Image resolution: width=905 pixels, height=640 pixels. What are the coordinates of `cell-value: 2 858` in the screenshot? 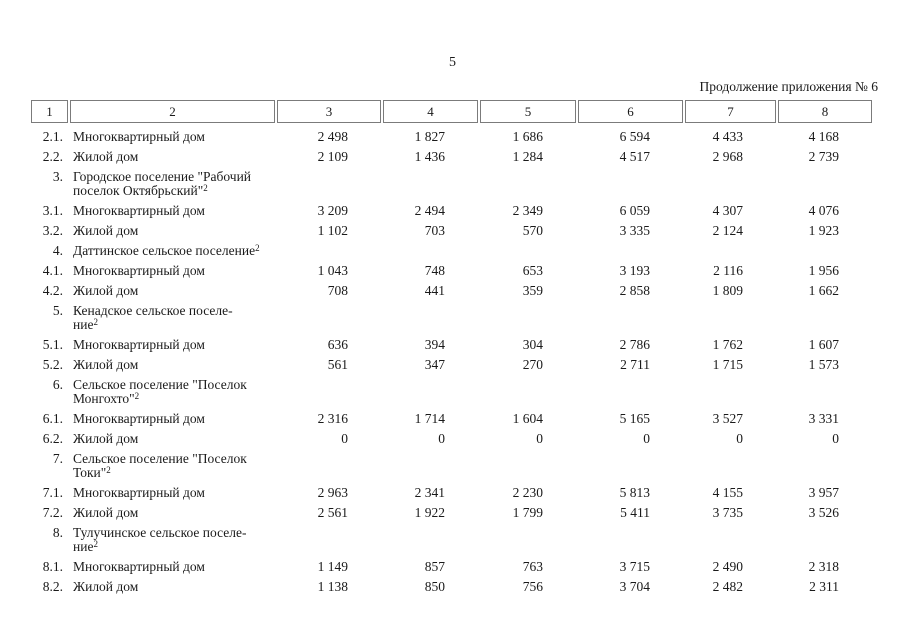 It's located at (634, 290).